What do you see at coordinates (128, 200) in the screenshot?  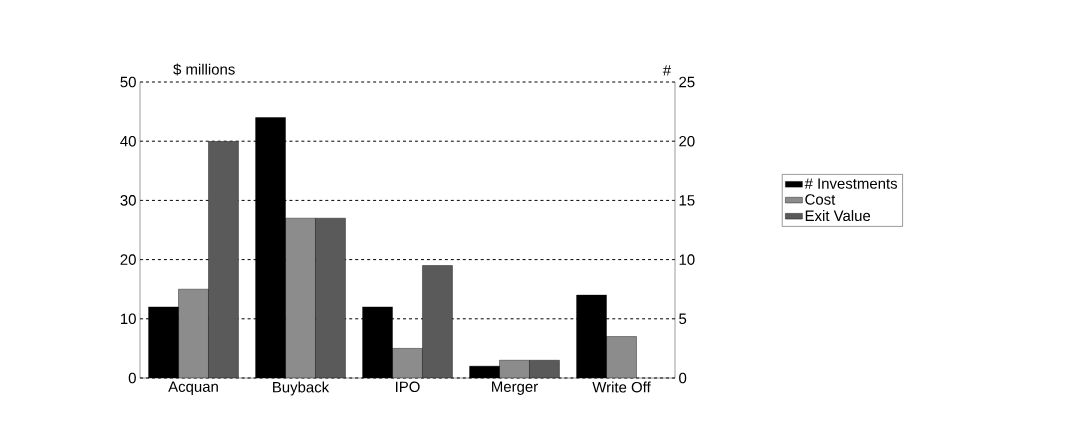 I see `y-tick-label: 30` at bounding box center [128, 200].